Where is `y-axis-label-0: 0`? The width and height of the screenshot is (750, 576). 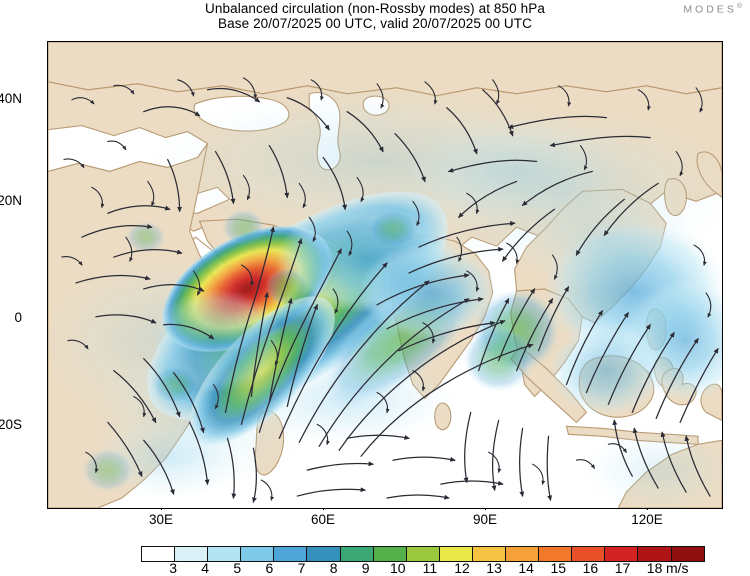
y-axis-label-0: 0 is located at coordinates (18, 317).